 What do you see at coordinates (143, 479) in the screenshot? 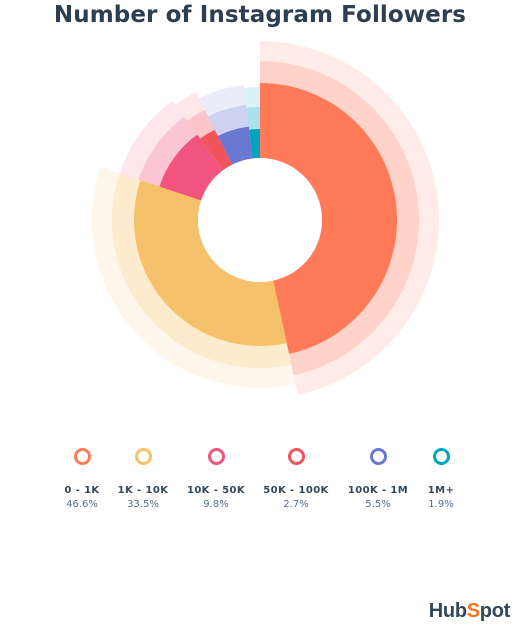
I see `legend-item-1k-10k: 1K - 10K 33.5%` at bounding box center [143, 479].